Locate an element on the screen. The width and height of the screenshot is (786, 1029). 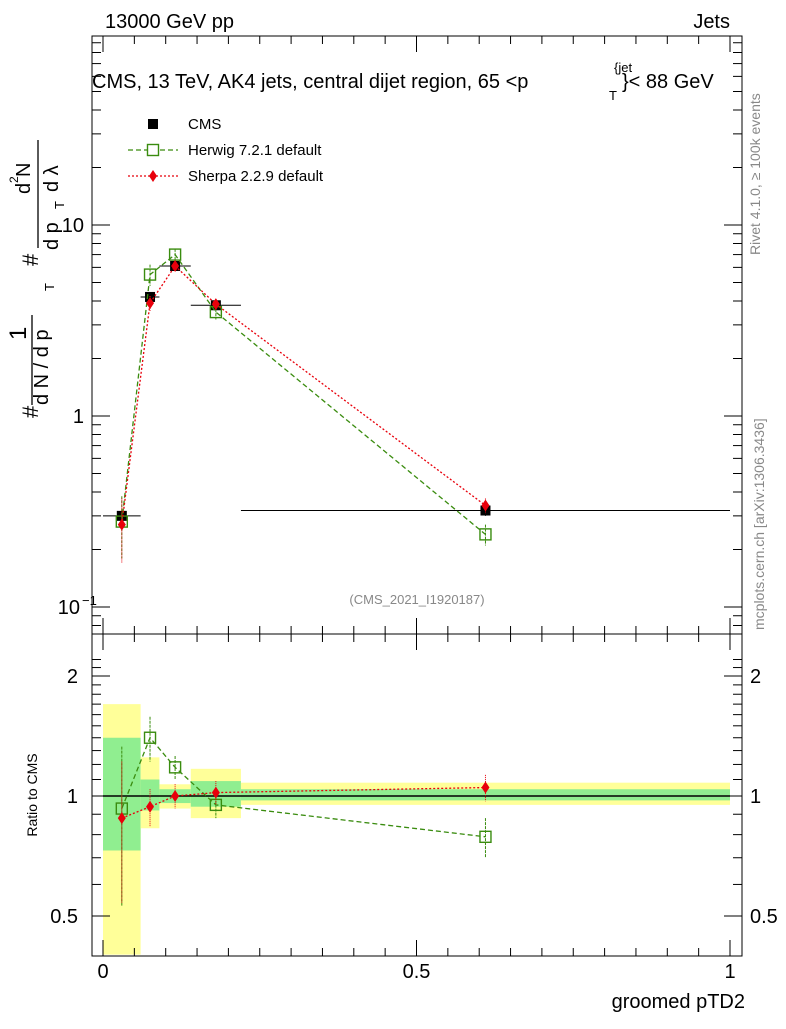
side-text-mcplots: mcplots.cern.ch [arXiv:1306.3436] is located at coordinates (759, 524).